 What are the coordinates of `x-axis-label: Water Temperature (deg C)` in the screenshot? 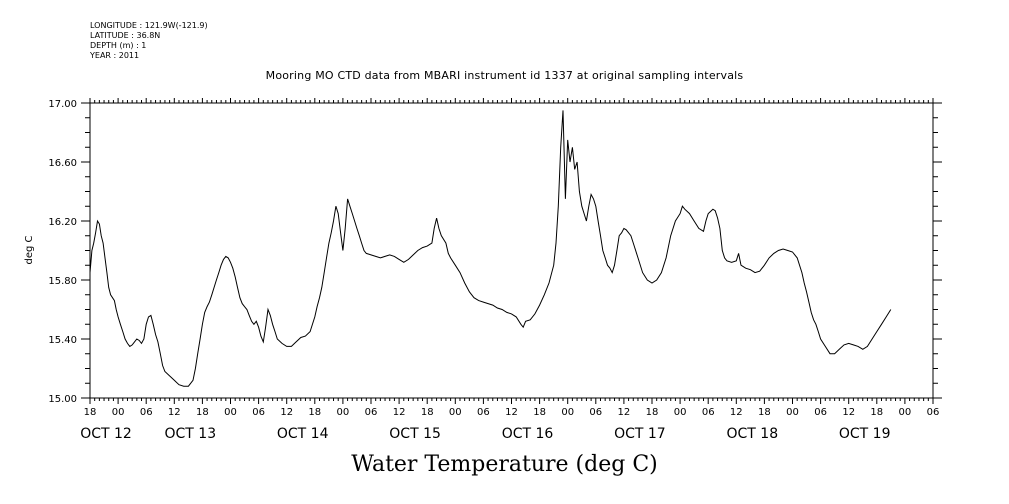 It's located at (504, 464).